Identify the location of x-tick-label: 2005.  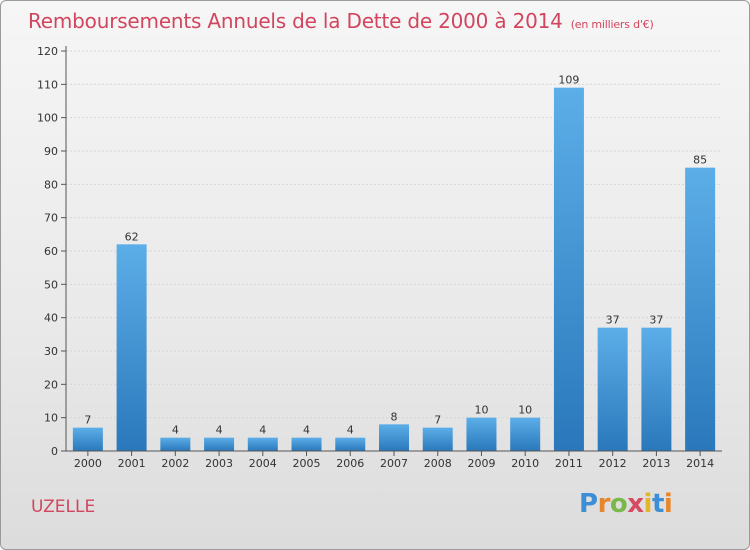
(307, 463).